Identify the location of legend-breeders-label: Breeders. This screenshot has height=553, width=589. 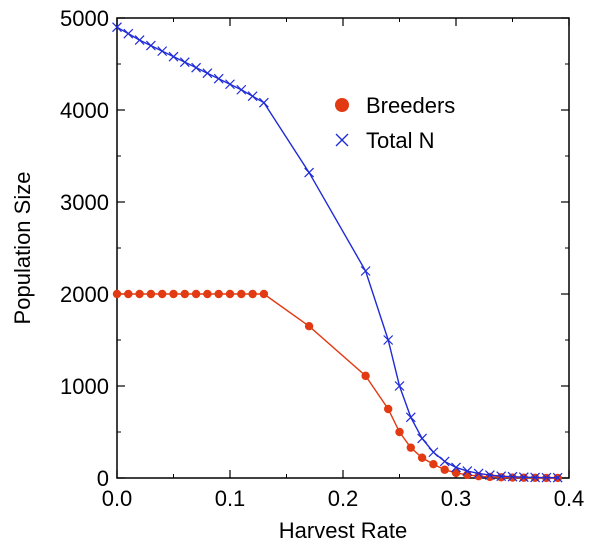
(410, 105).